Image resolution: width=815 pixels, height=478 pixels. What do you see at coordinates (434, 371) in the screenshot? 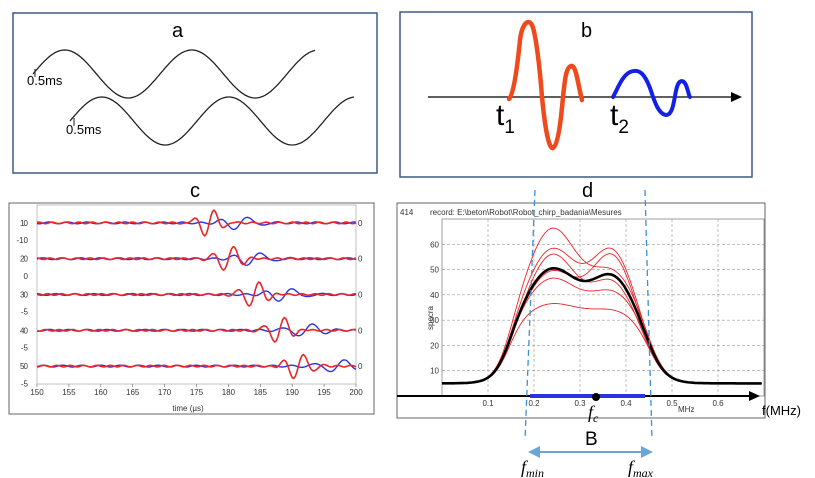
I see `amplitude-tick-label: 10` at bounding box center [434, 371].